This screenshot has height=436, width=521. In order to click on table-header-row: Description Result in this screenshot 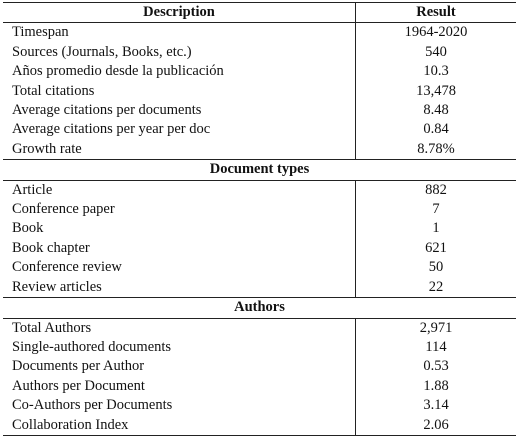, I will do `click(259, 12)`.